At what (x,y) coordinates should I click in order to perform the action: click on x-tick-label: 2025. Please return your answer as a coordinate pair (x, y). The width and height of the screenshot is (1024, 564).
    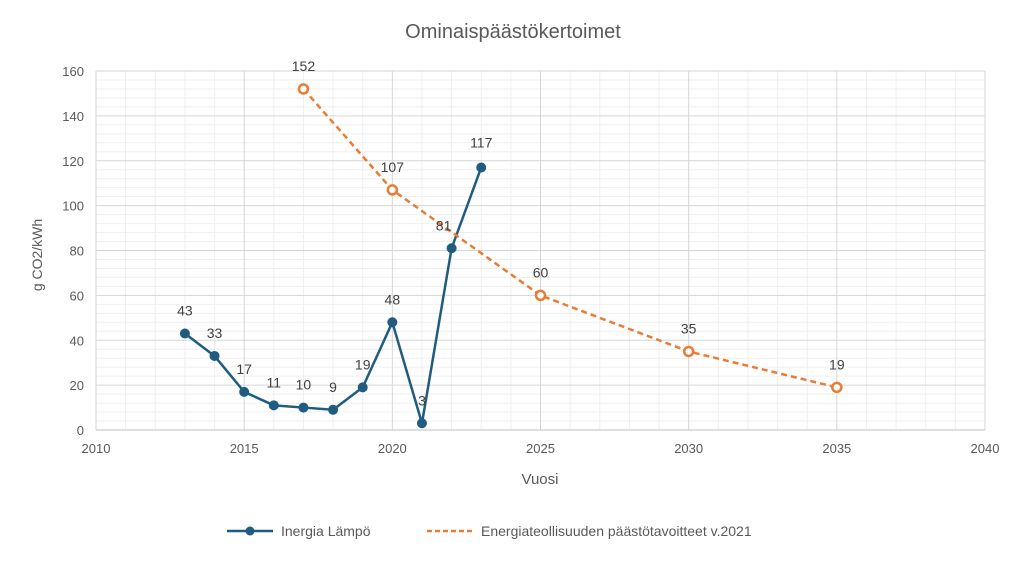
    Looking at the image, I should click on (540, 448).